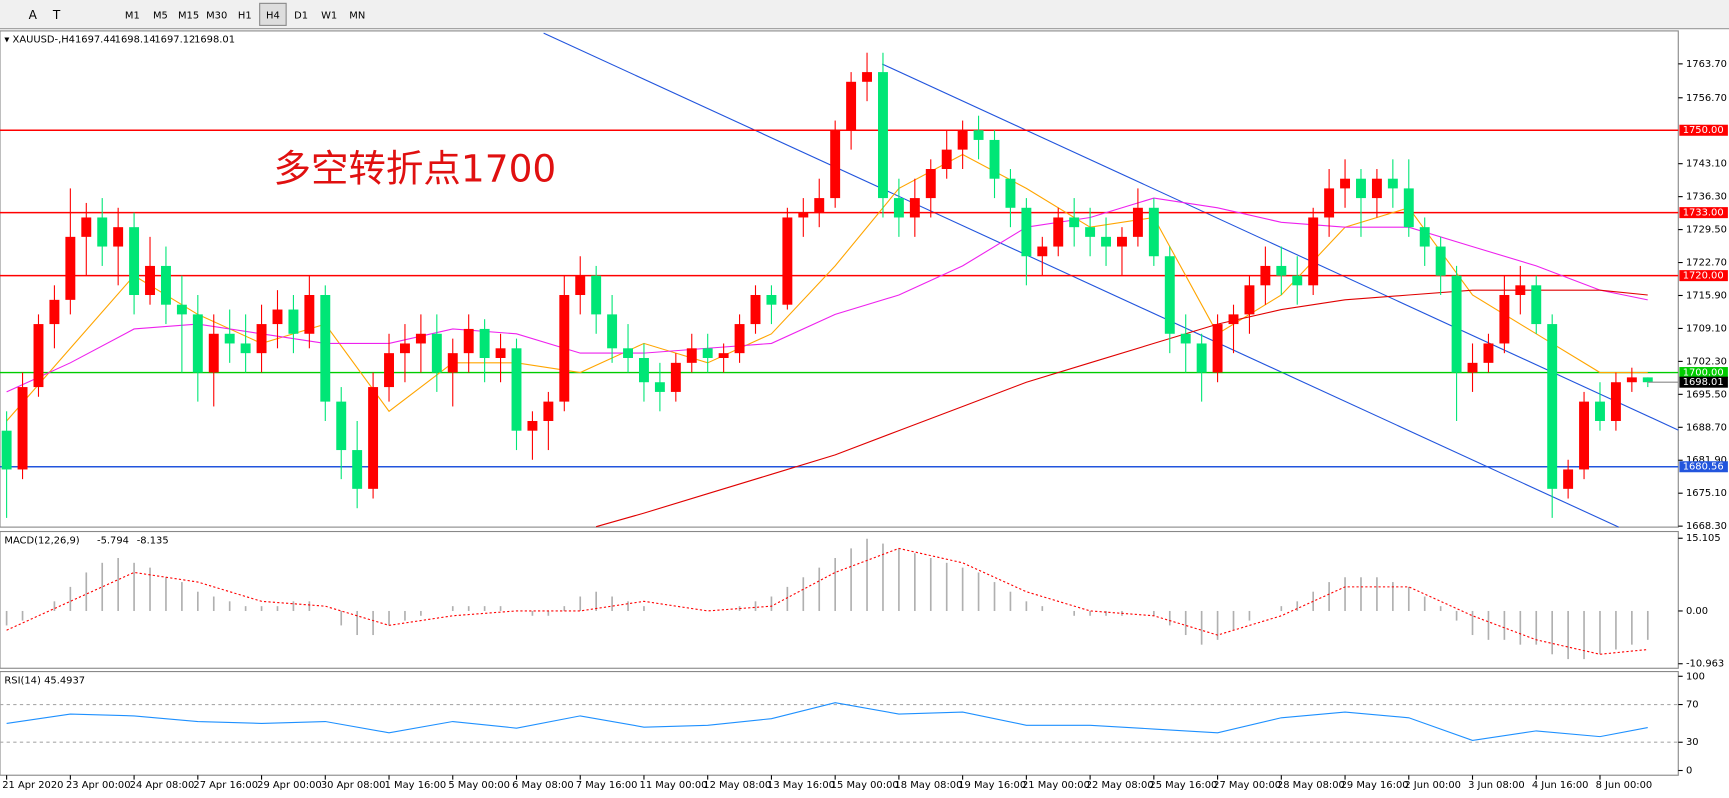 Image resolution: width=1729 pixels, height=798 pixels. I want to click on header-value: -8.135, so click(153, 540).